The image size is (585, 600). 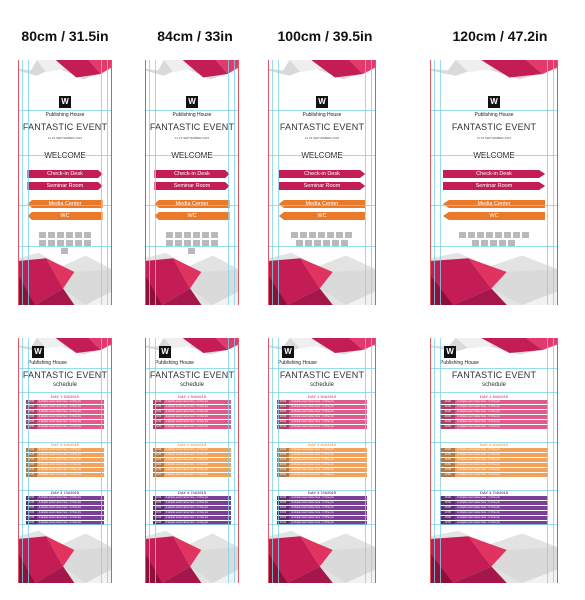 What do you see at coordinates (494, 138) in the screenshot?
I see `event-date: 11-15 SEPTEMBER 2015` at bounding box center [494, 138].